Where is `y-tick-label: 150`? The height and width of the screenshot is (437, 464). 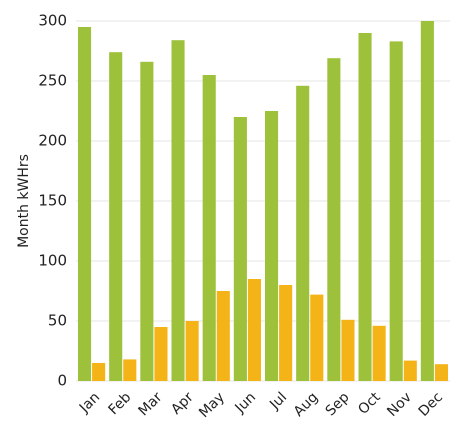
y-tick-label: 150 is located at coordinates (52, 201).